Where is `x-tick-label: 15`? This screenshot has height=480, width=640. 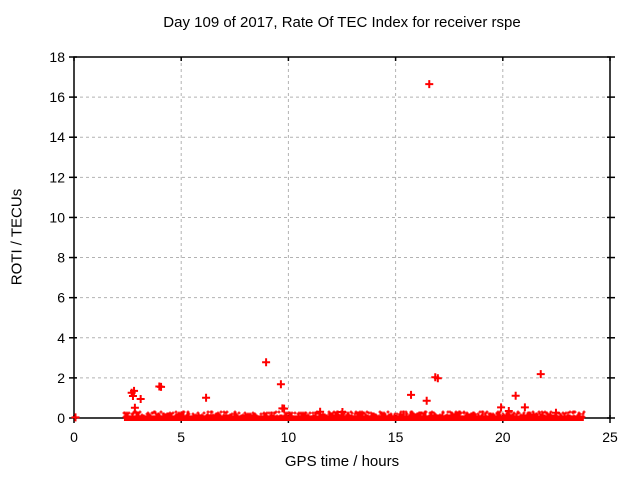
x-tick-label: 15 is located at coordinates (396, 437).